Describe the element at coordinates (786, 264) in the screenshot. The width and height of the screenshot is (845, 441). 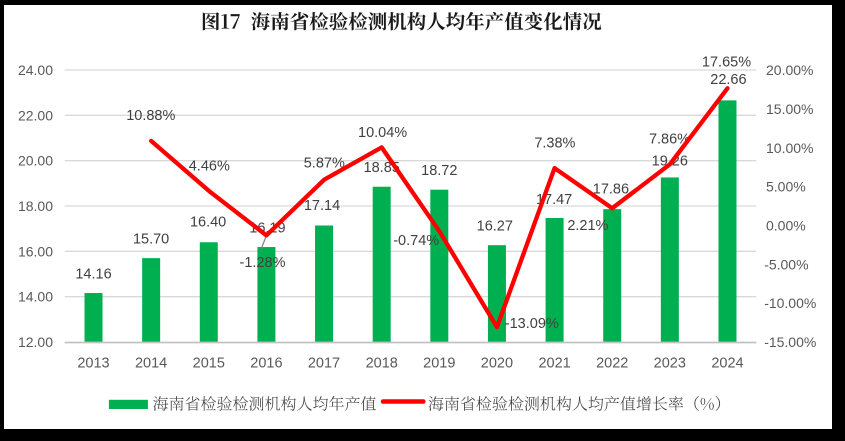
I see `svg-text: -5.00%` at that location.